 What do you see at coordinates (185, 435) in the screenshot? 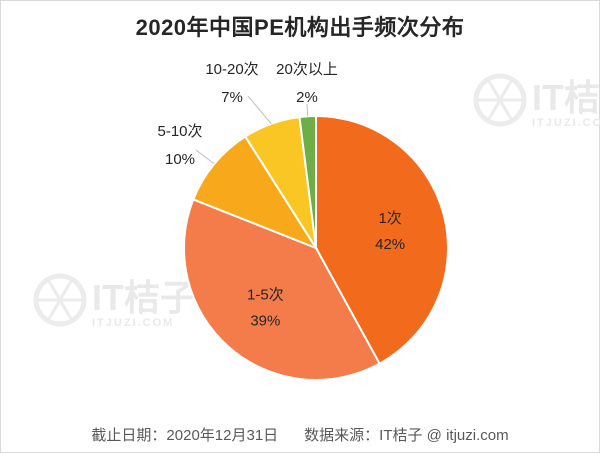
I see `cutoff-date: 截止日期：2020年12月31日` at bounding box center [185, 435].